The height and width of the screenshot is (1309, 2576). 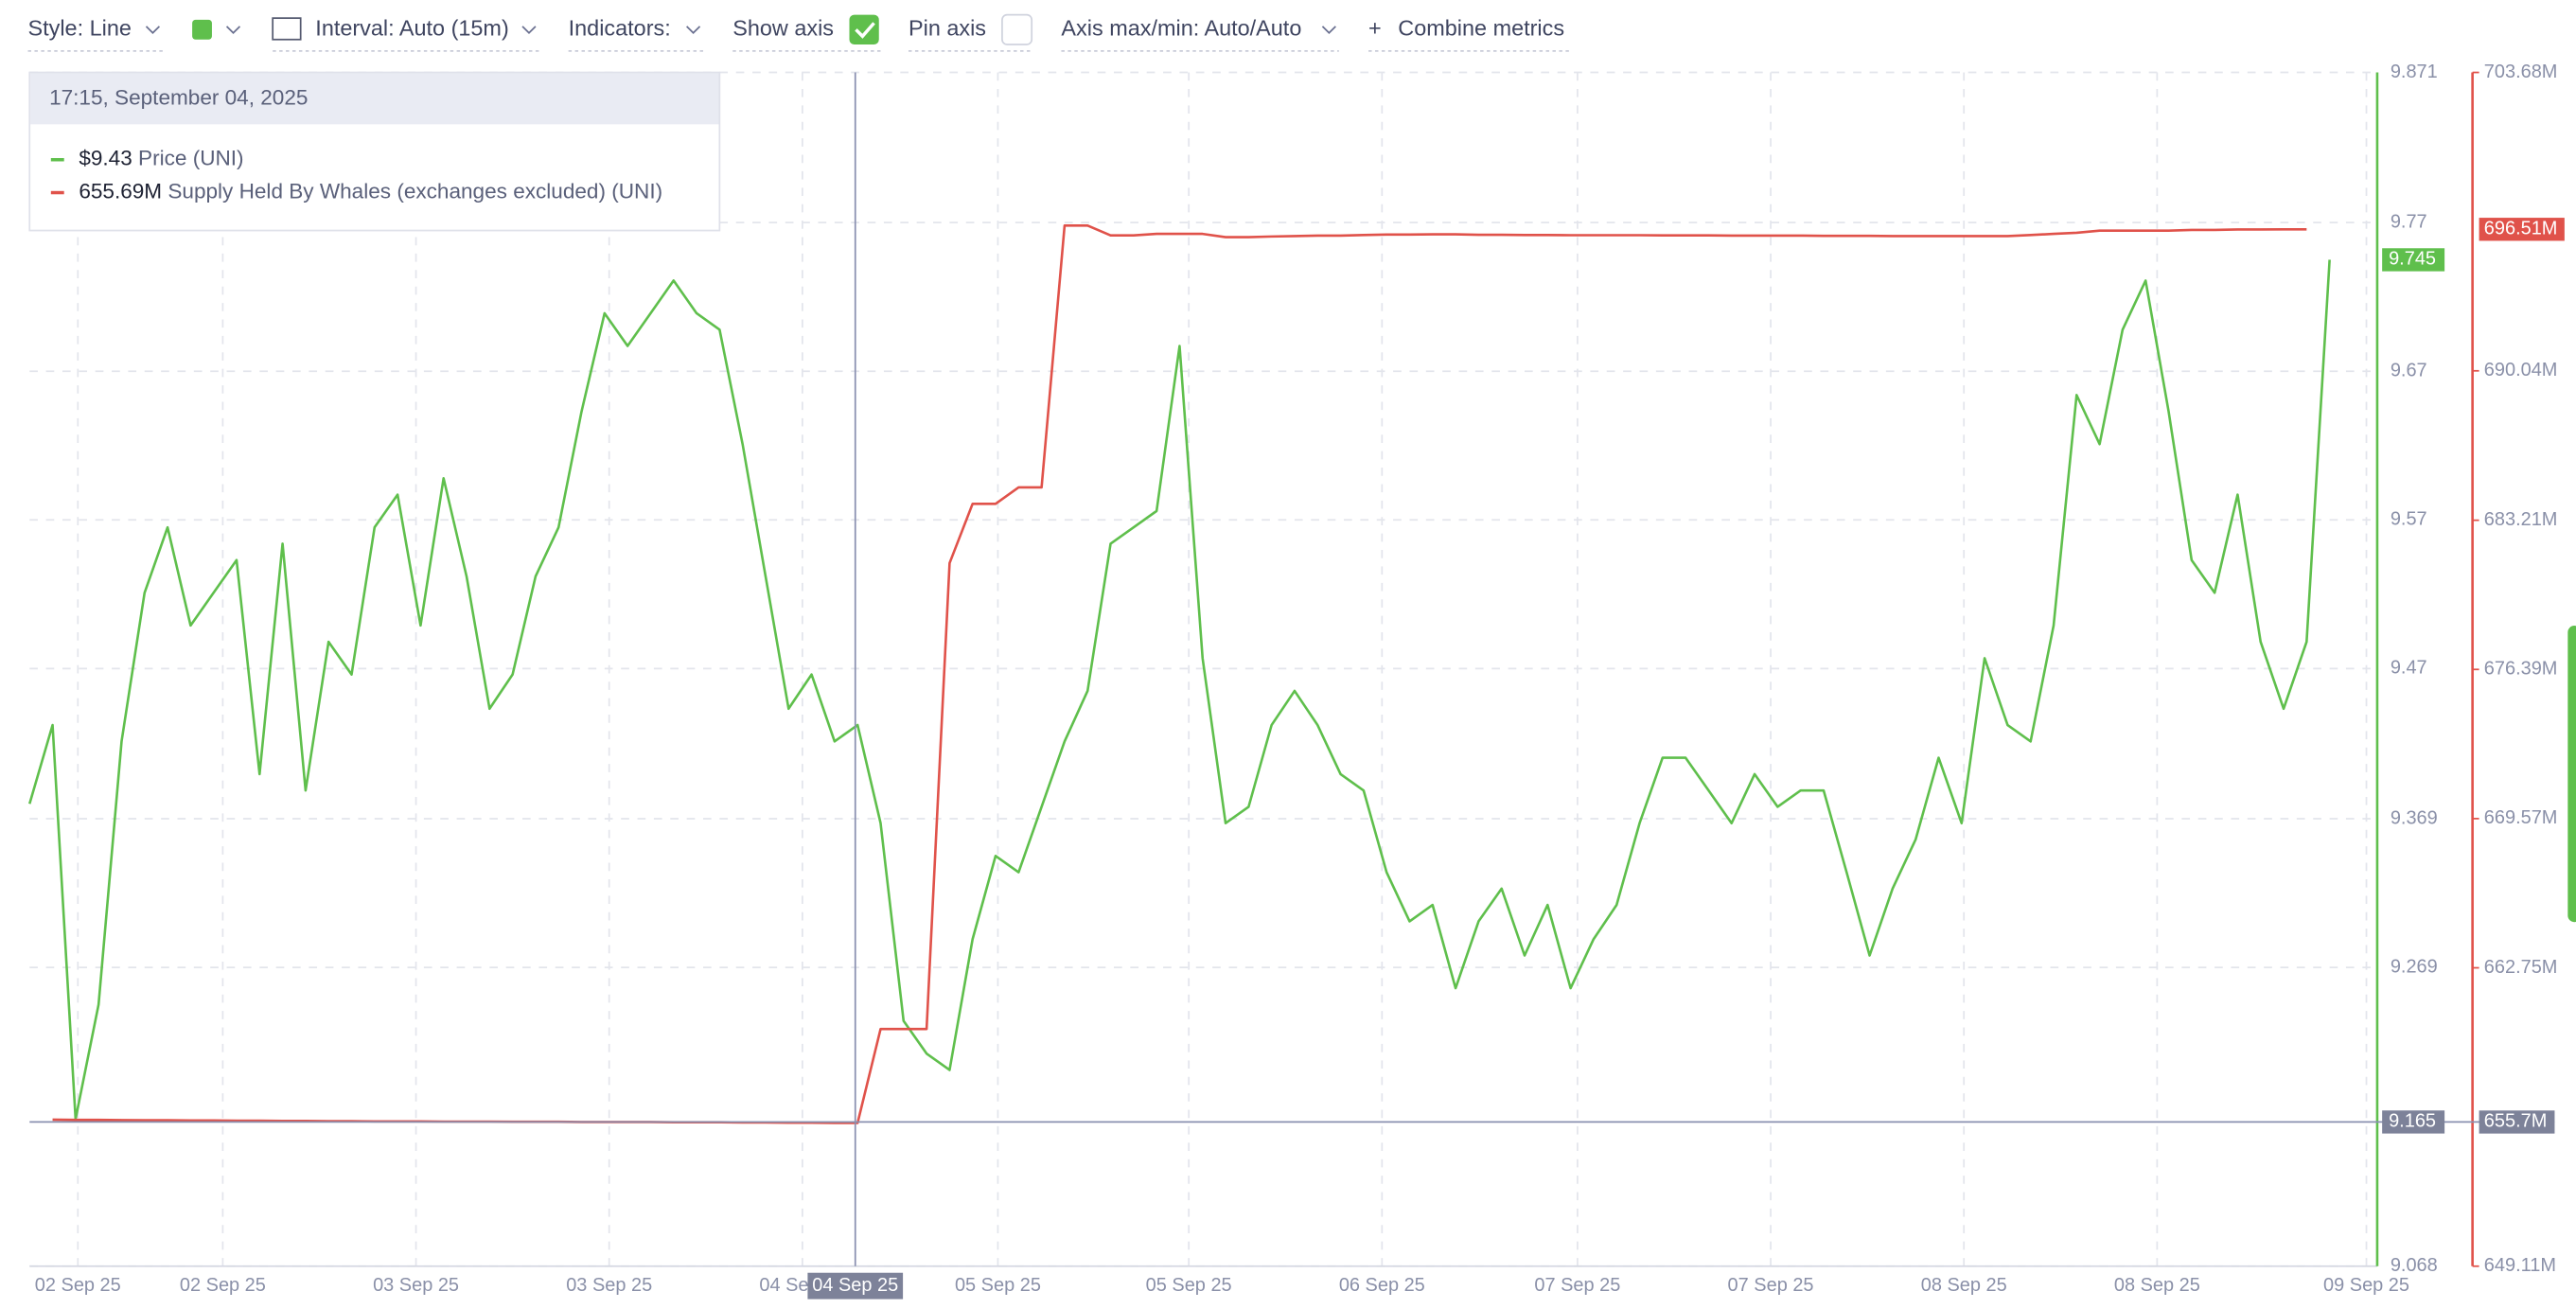 I want to click on tooltip-value: 655.69M, so click(x=120, y=191).